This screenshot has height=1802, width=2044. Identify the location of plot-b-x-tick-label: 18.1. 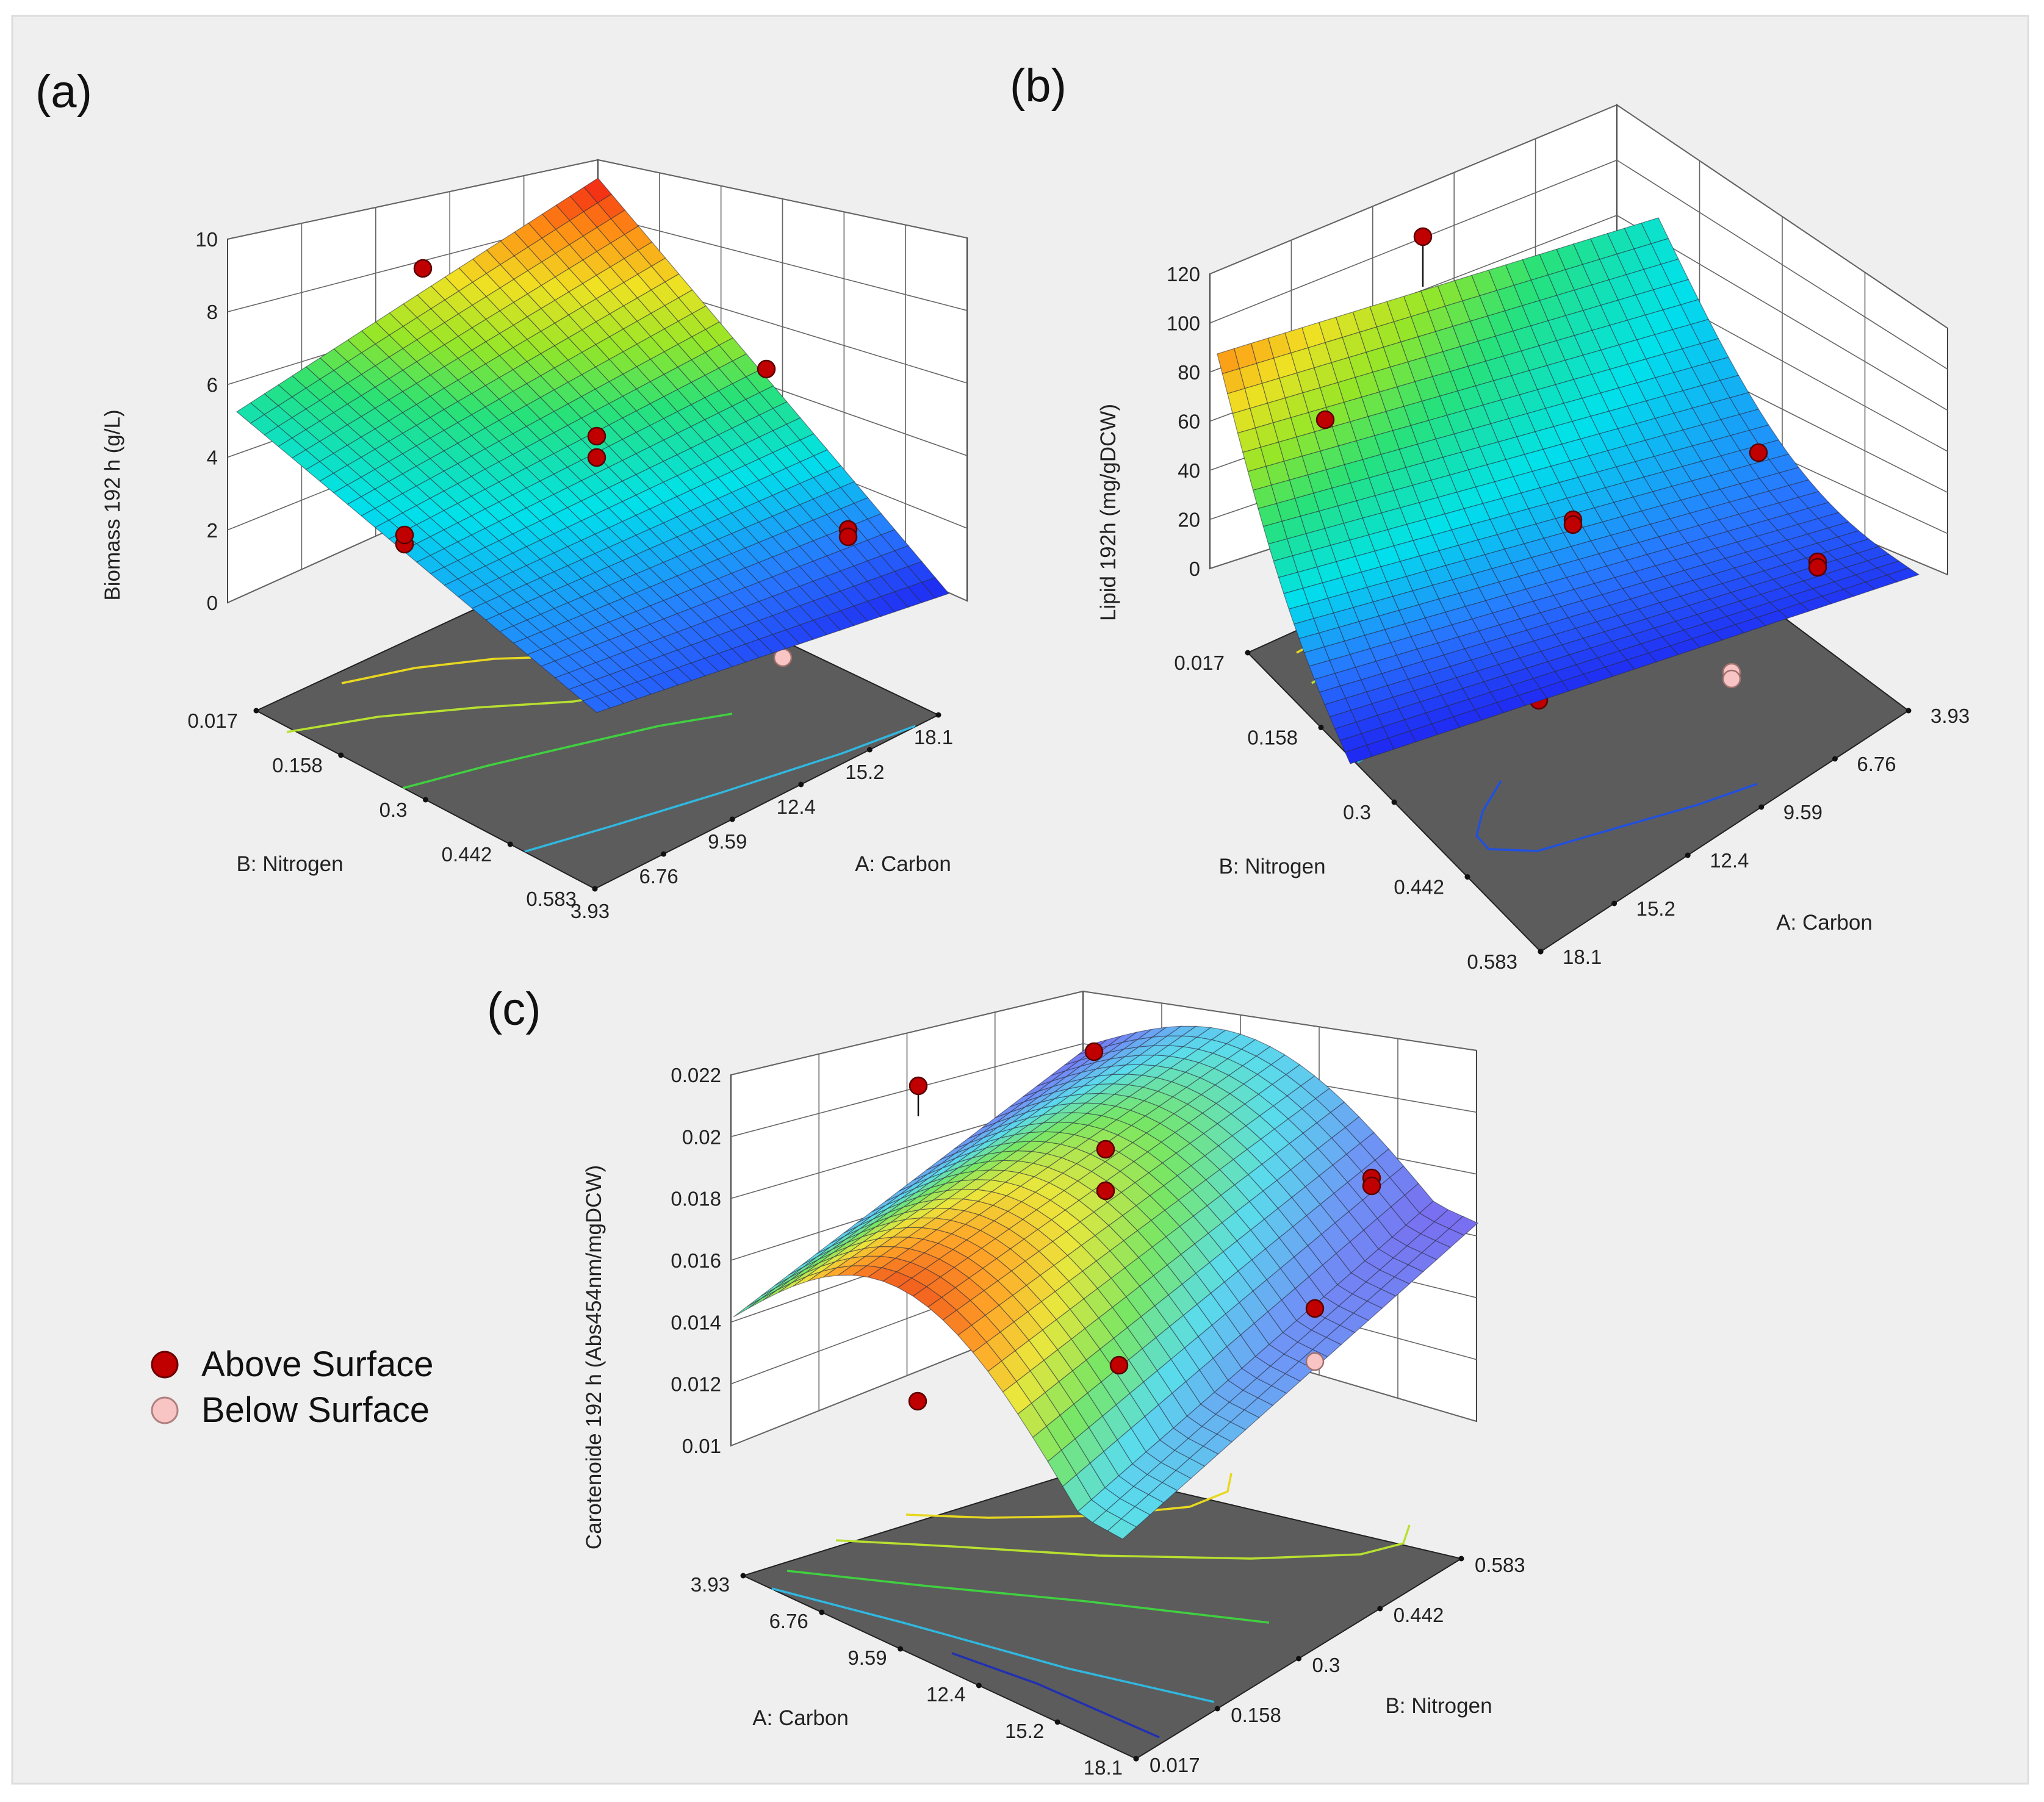
(1582, 957).